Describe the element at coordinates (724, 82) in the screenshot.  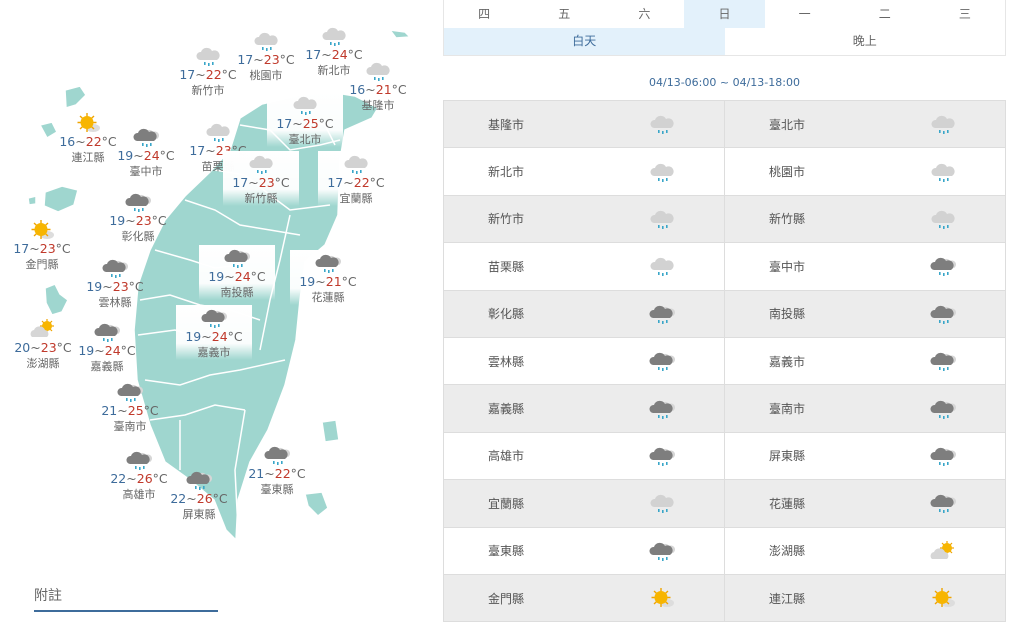
I see `time-range: 04/13-06:00 ~ 04/13-18:00` at that location.